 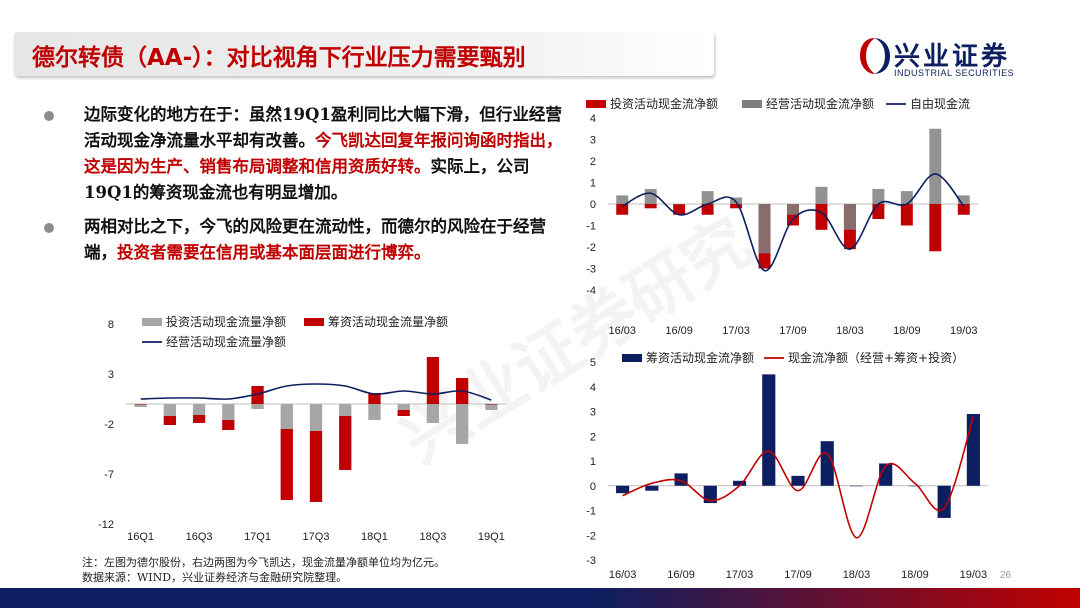 What do you see at coordinates (793, 222) in the screenshot?
I see `series-line` at bounding box center [793, 222].